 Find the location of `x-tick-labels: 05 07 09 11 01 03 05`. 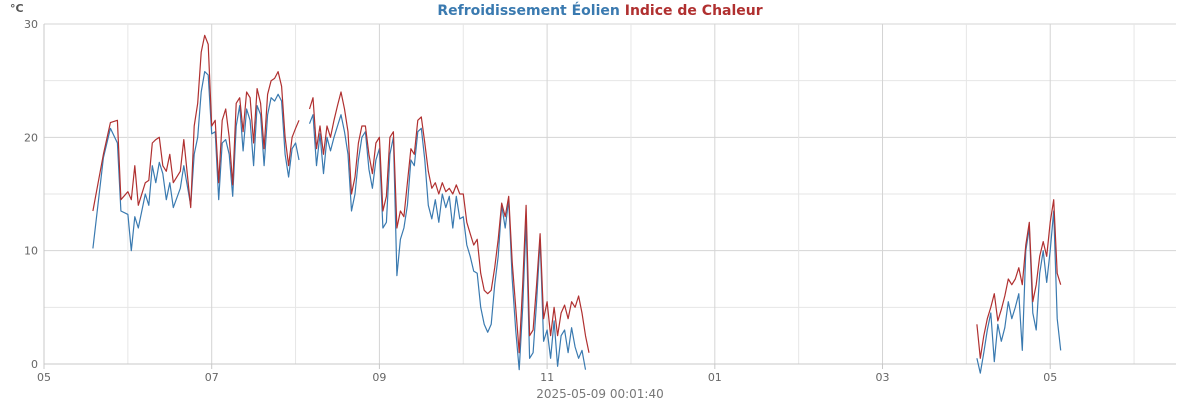

x-tick-labels: 05 07 09 11 01 03 05 is located at coordinates (547, 377).